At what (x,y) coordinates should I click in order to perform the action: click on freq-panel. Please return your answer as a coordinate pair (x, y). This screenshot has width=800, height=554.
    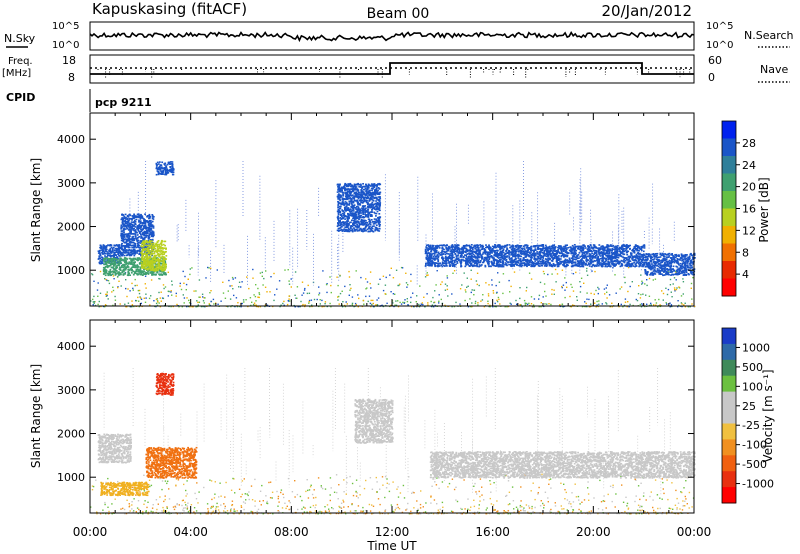
    Looking at the image, I should click on (392, 69).